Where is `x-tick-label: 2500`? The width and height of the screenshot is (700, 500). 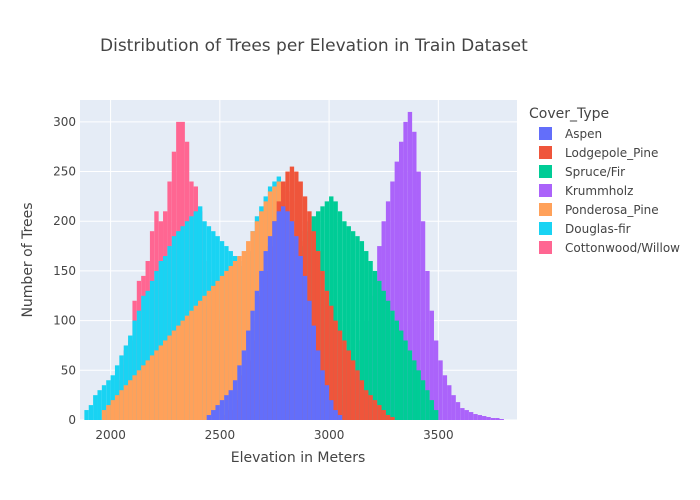 x-tick-label: 2500 is located at coordinates (220, 435).